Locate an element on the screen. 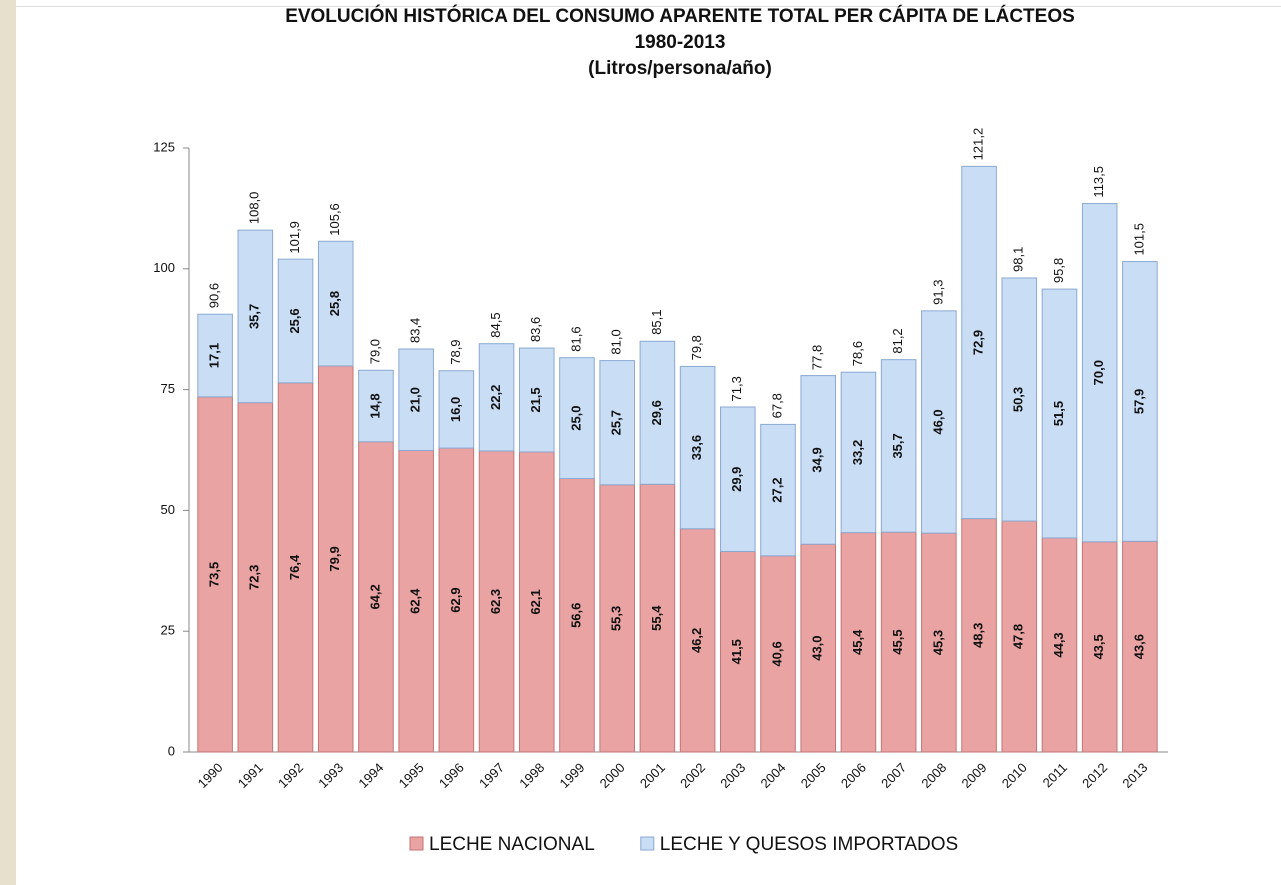 The width and height of the screenshot is (1281, 885). x-tick-label: 1997 is located at coordinates (491, 775).